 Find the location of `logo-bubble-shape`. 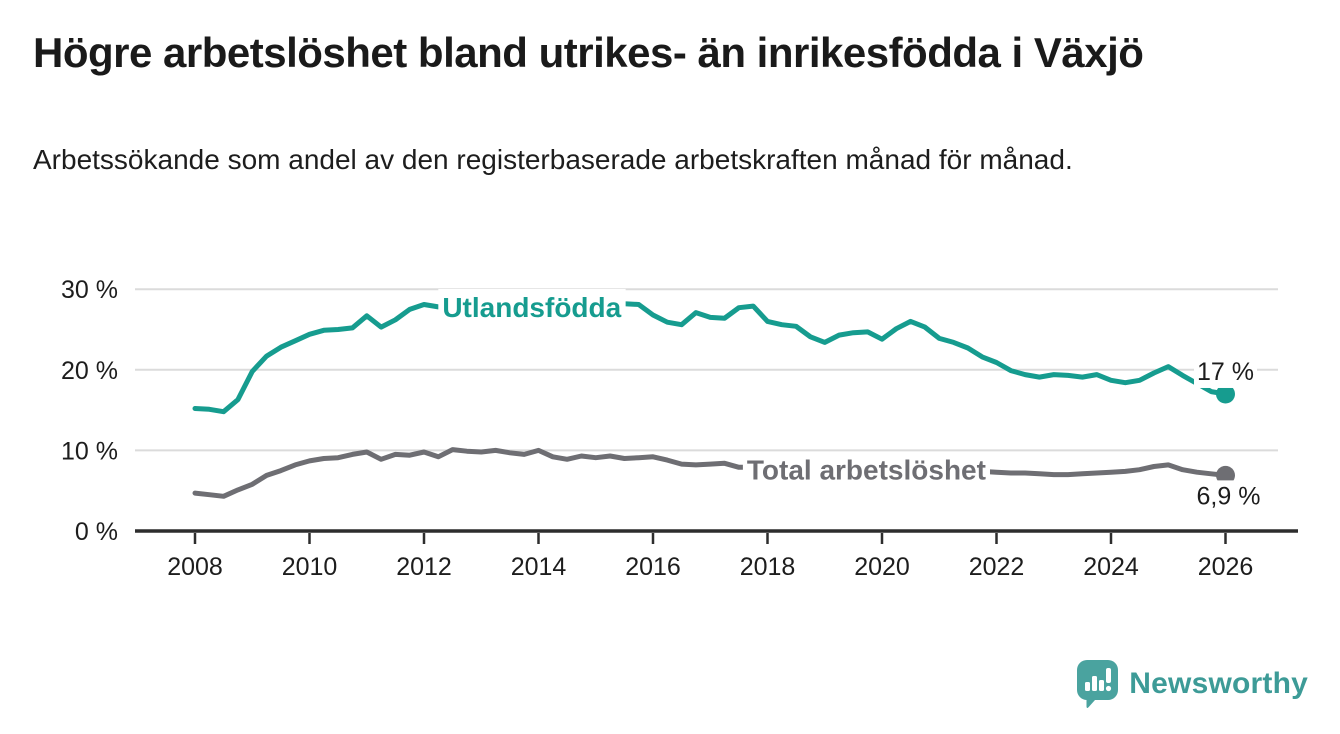

logo-bubble-shape is located at coordinates (1098, 684).